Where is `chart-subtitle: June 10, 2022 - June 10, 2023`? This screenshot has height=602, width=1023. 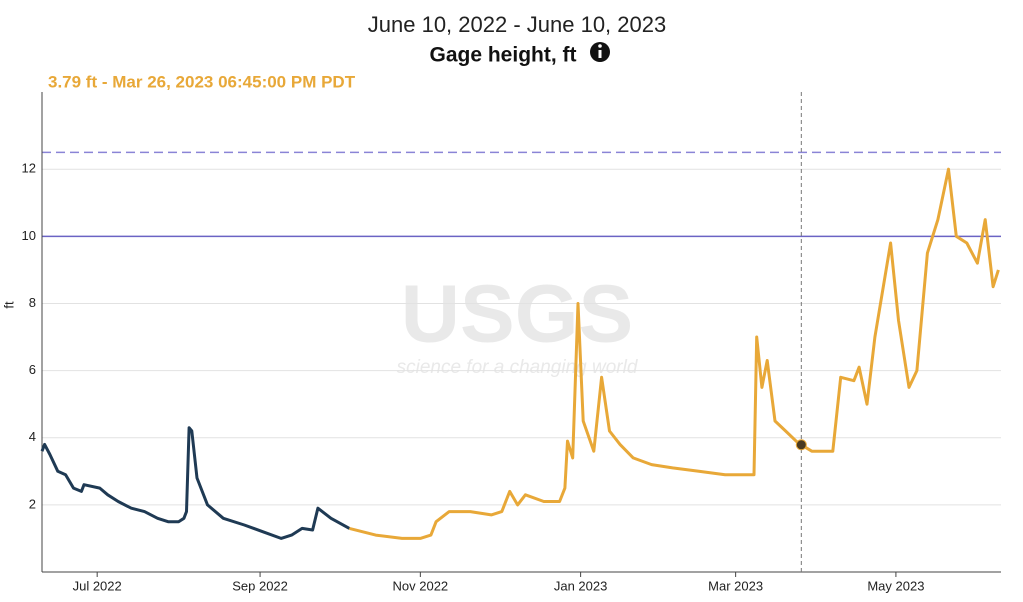
chart-subtitle: June 10, 2022 - June 10, 2023 is located at coordinates (517, 24).